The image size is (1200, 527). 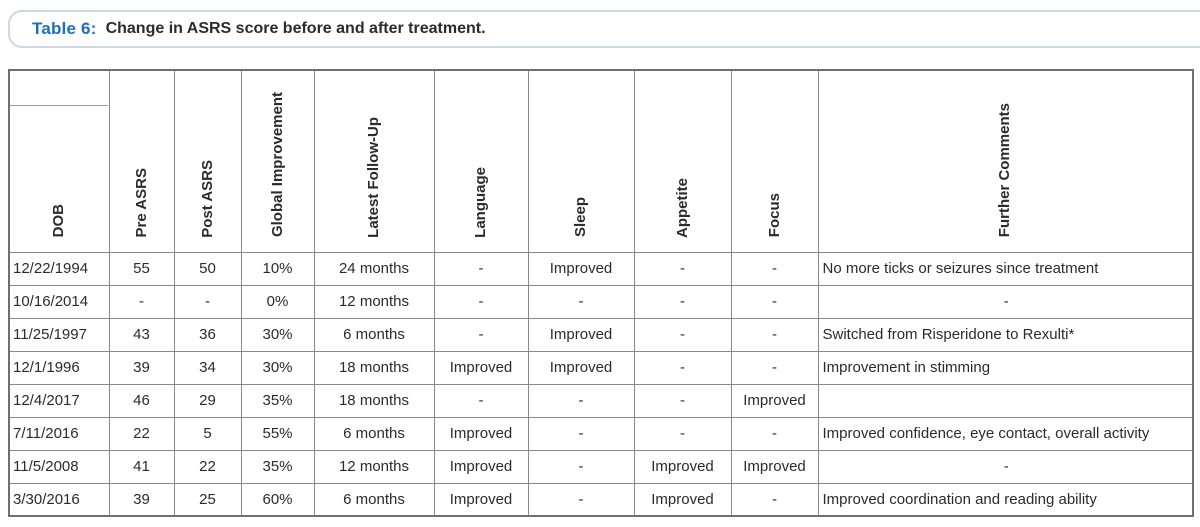 I want to click on cell-pre: 22, so click(x=141, y=433).